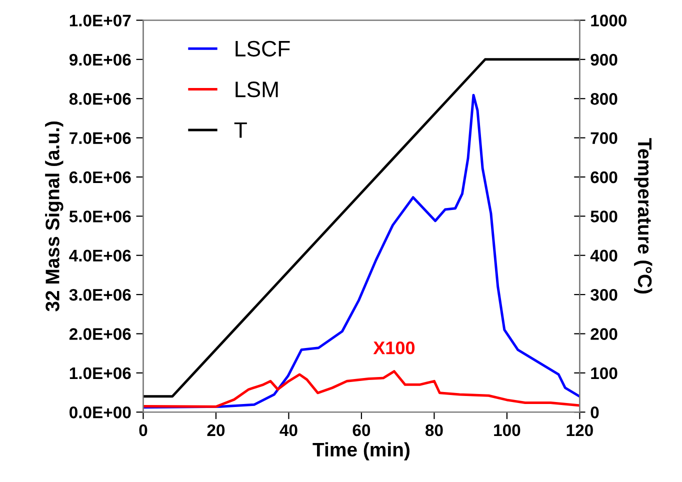 Image resolution: width=682 pixels, height=482 pixels. Describe the element at coordinates (100, 177) in the screenshot. I see `y-tick-label: 6.0E+06` at that location.